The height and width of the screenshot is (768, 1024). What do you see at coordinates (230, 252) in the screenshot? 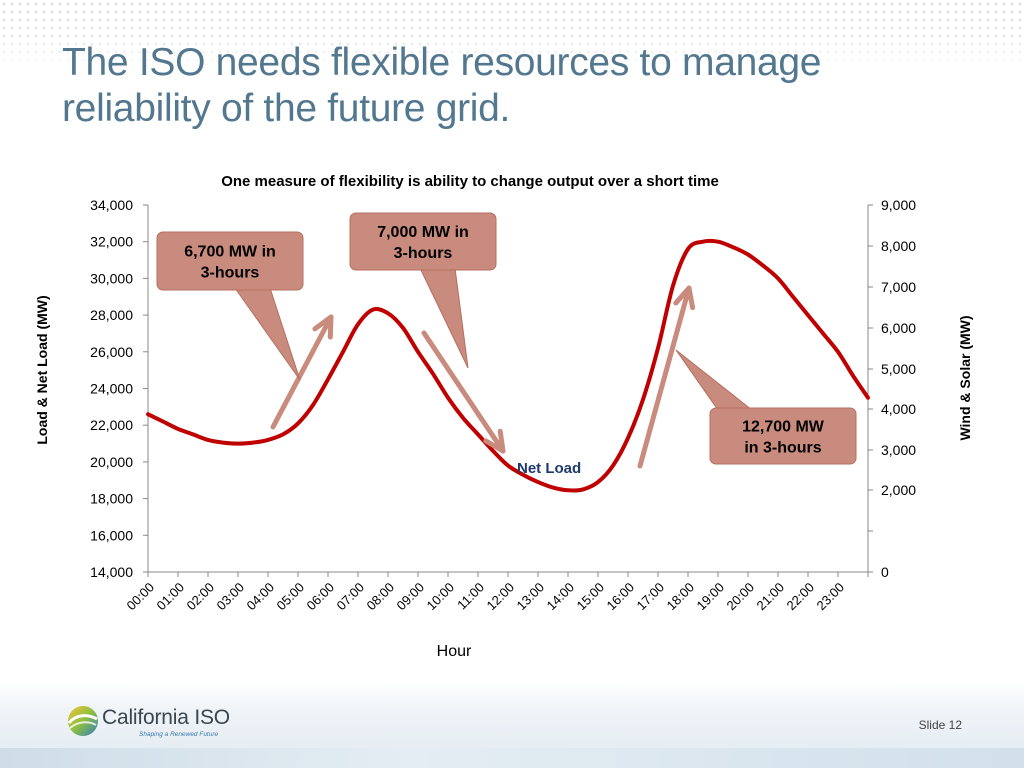
I see `callout-text: 6,700 MW in` at bounding box center [230, 252].